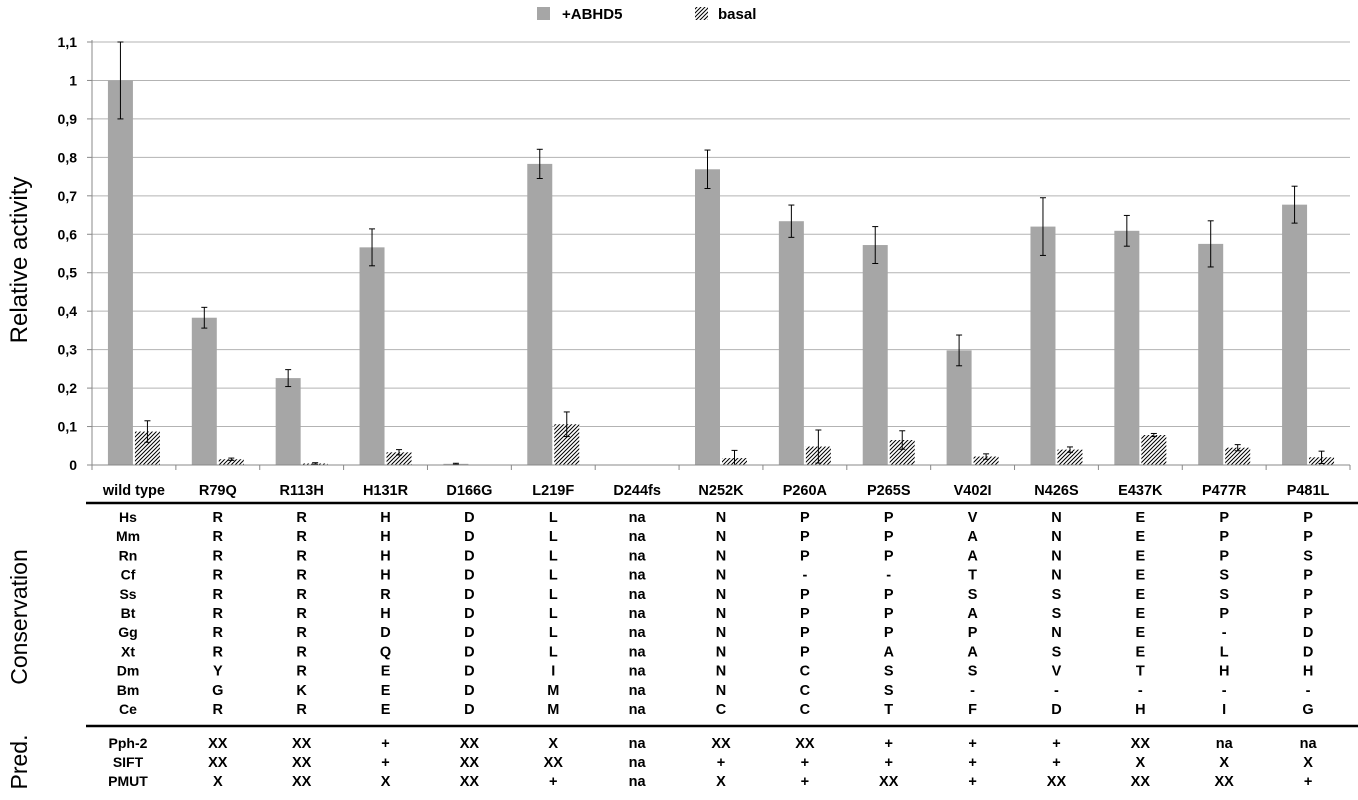 This screenshot has width=1358, height=800. What do you see at coordinates (218, 491) in the screenshot?
I see `category-label: R79Q` at bounding box center [218, 491].